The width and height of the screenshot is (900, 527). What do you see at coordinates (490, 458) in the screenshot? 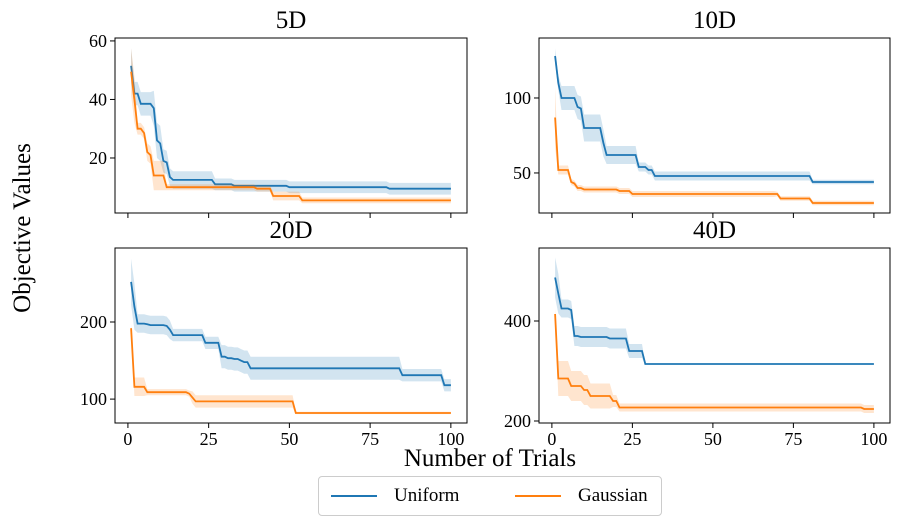
I see `x-axis-label: Number of Trials` at bounding box center [490, 458].